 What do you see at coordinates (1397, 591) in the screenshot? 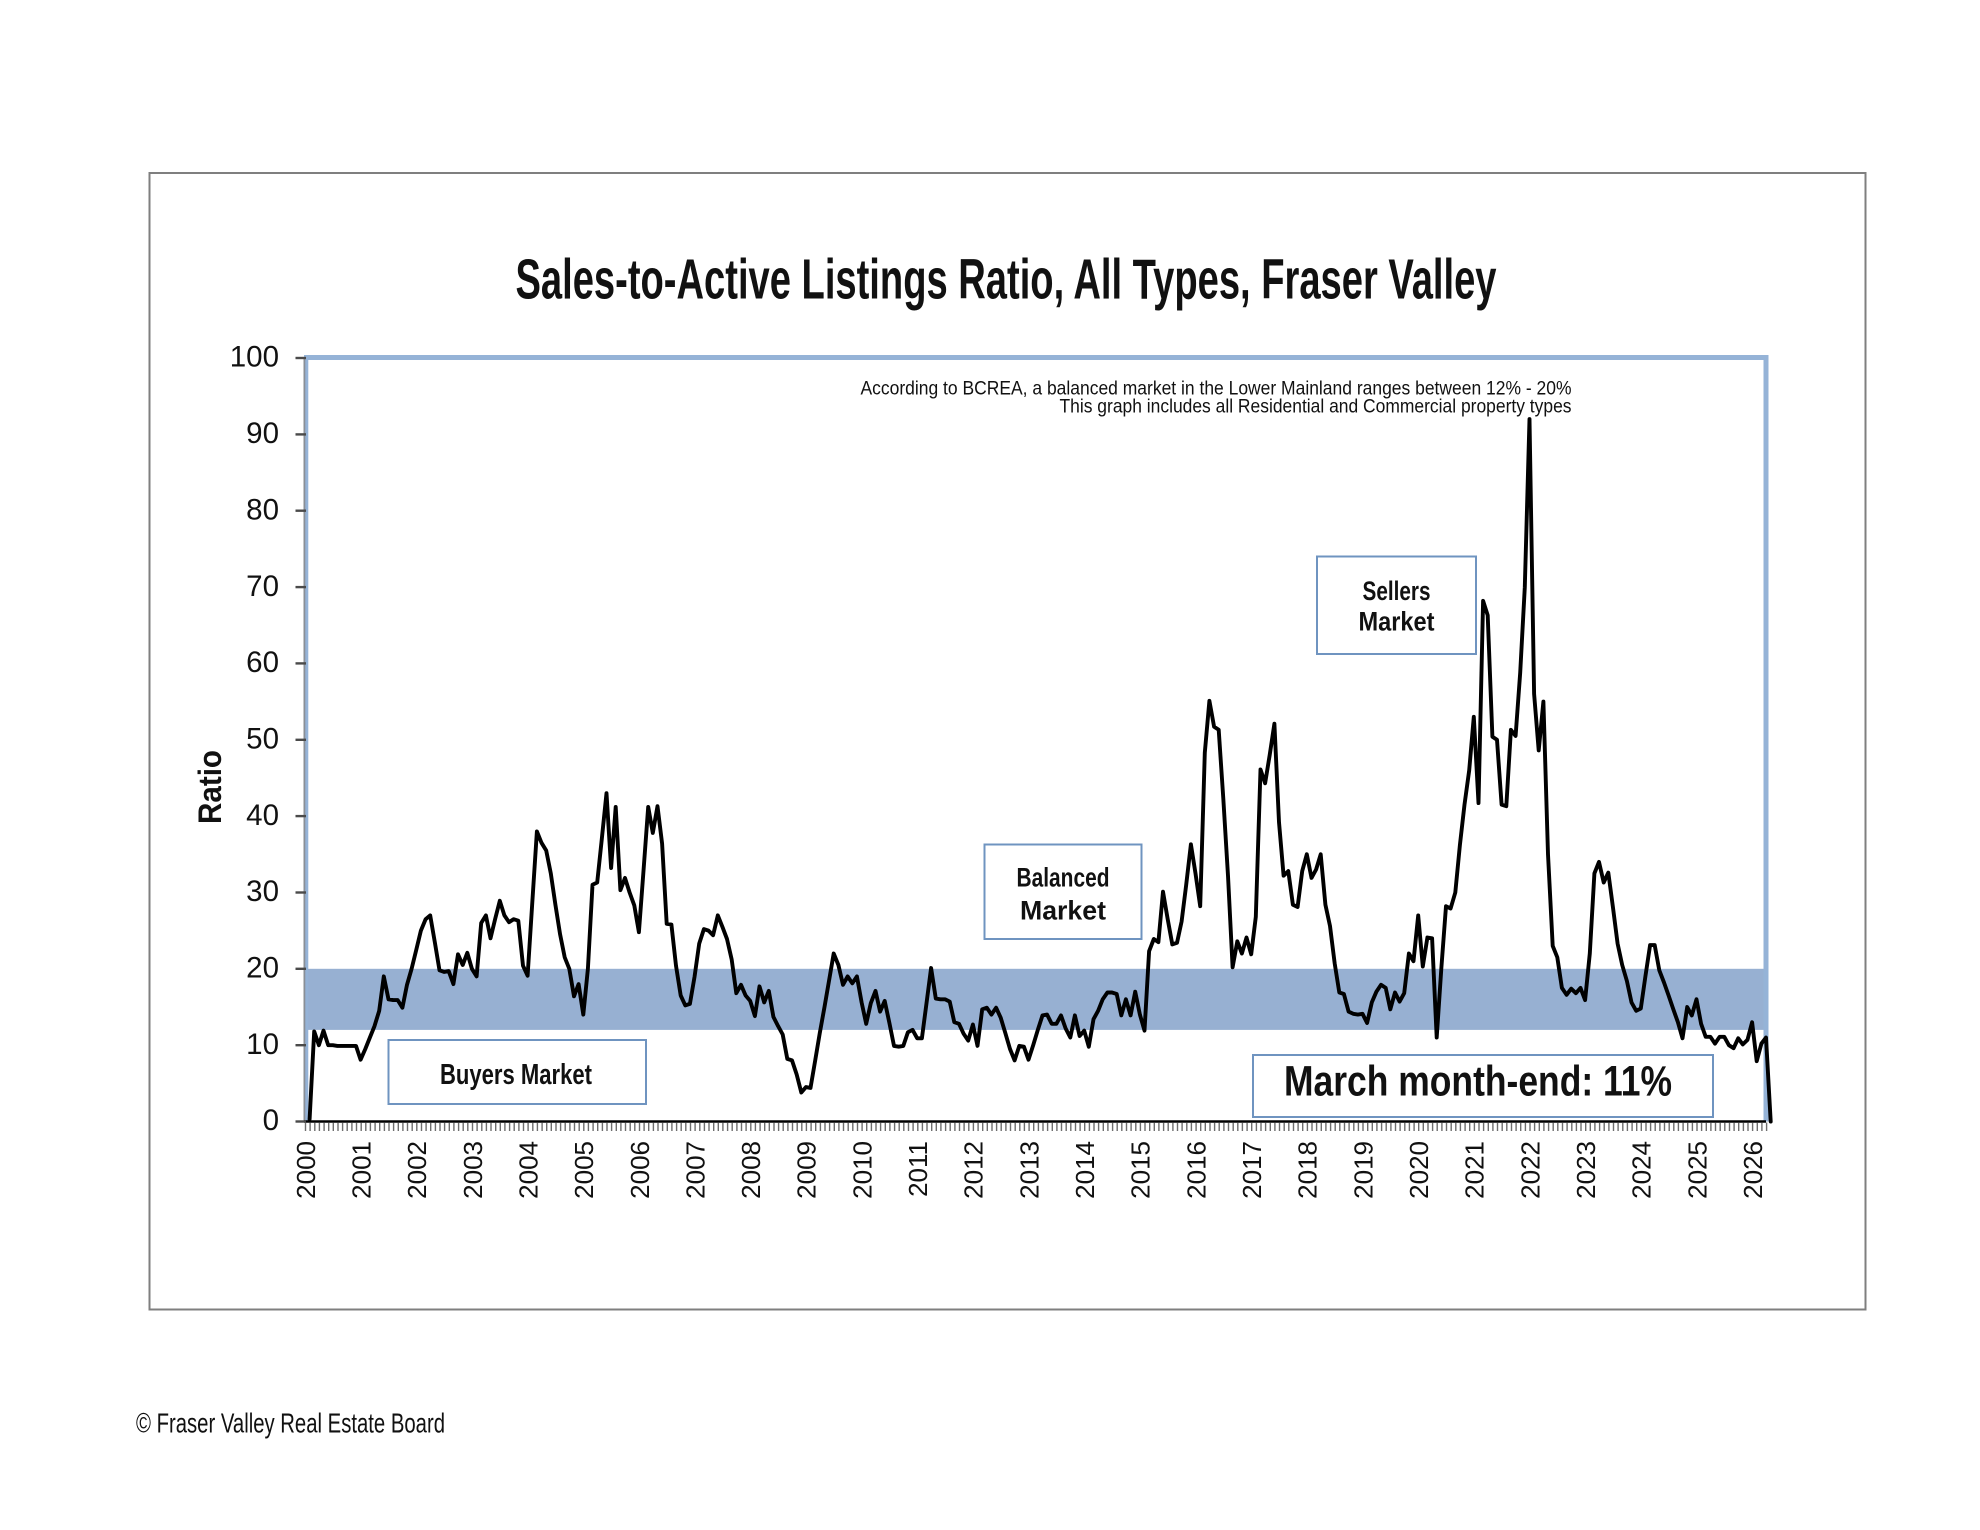
I see `svg-text: Sellers` at bounding box center [1397, 591].